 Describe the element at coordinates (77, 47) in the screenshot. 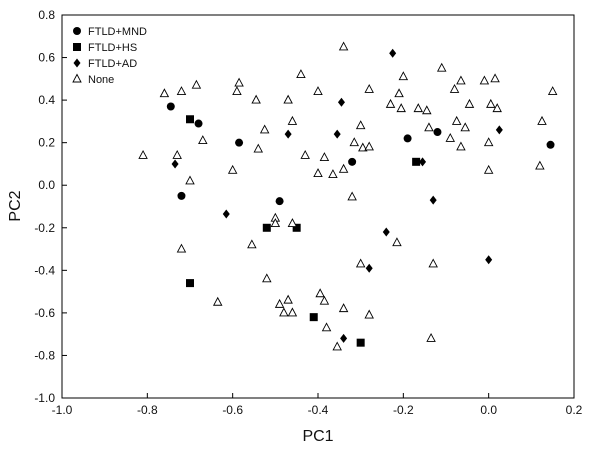

I see `legend-marker-ftld-hs` at that location.